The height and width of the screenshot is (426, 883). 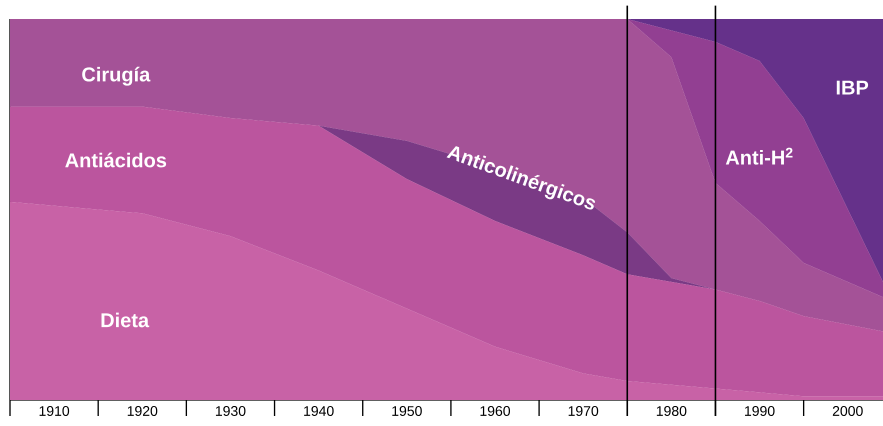 What do you see at coordinates (231, 411) in the screenshot?
I see `x-tick-label: 1930` at bounding box center [231, 411].